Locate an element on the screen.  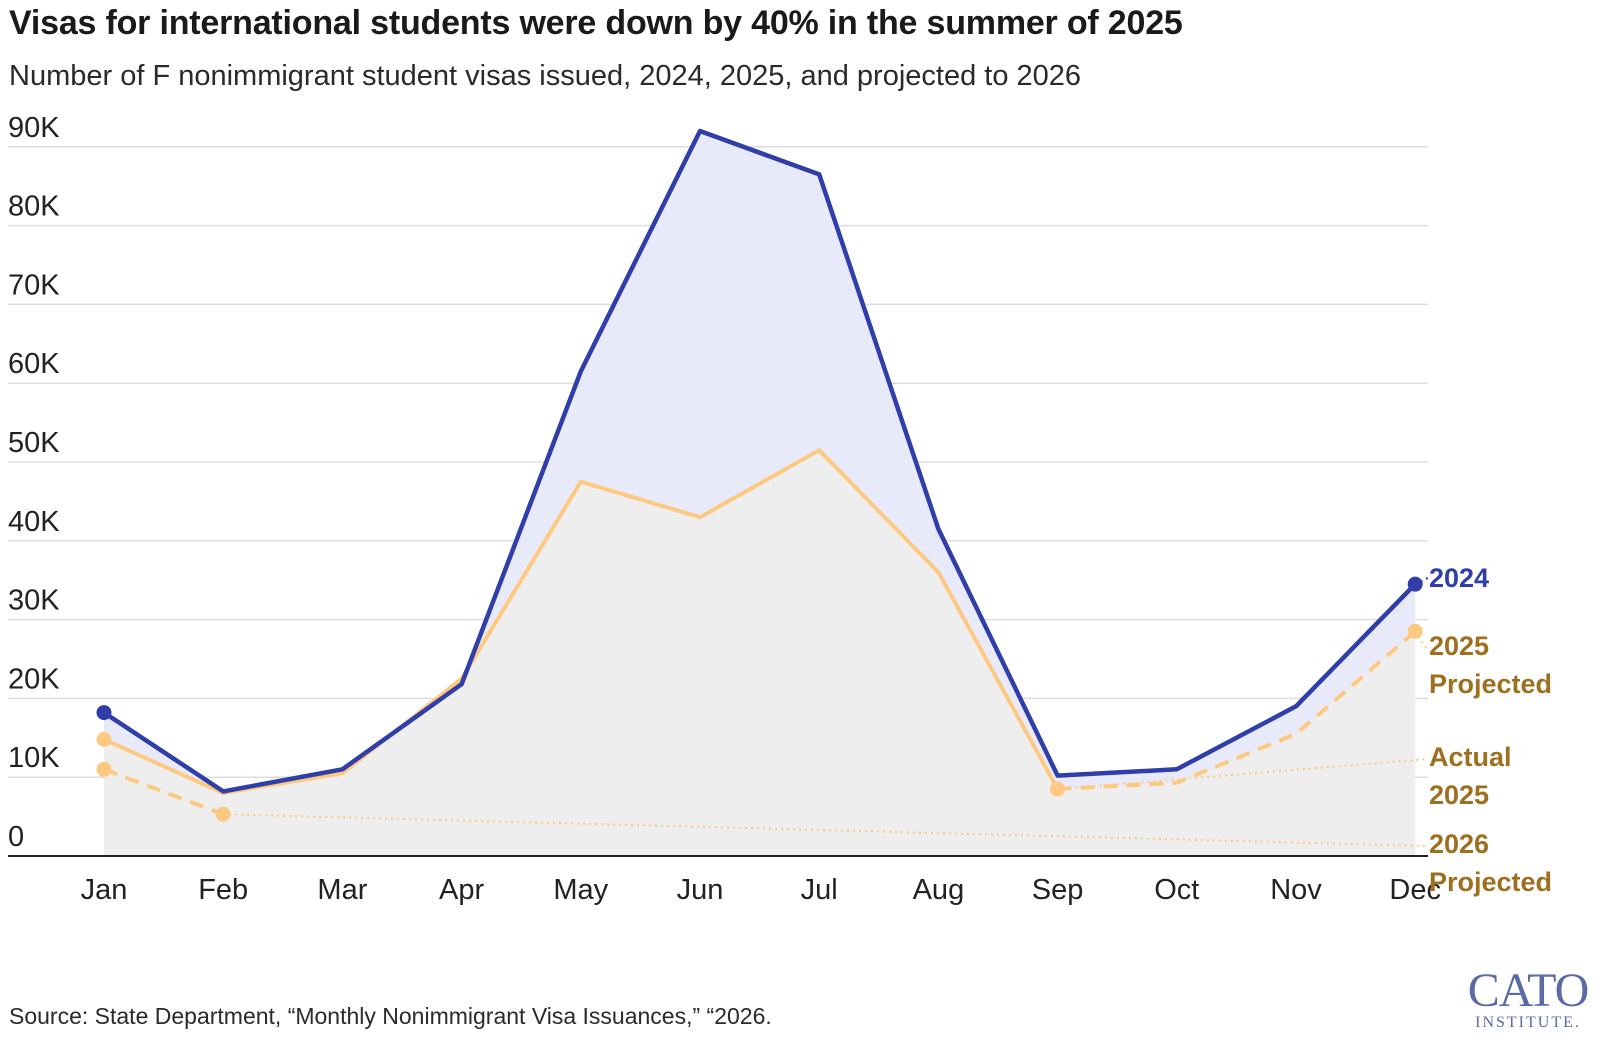
x-tick-label: Apr is located at coordinates (461, 890).